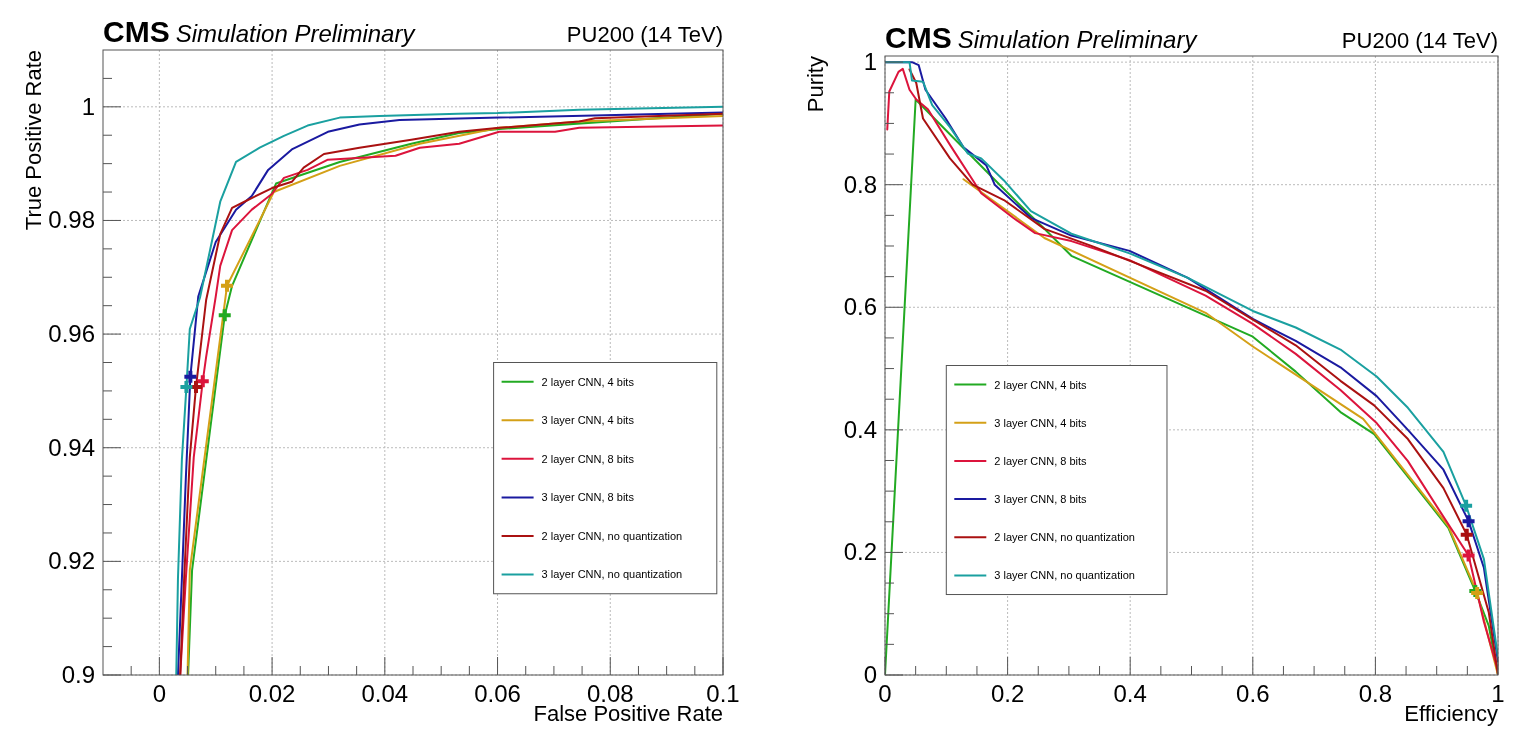 The image size is (1514, 740). I want to click on y-tick-label: 0.96, so click(71, 334).